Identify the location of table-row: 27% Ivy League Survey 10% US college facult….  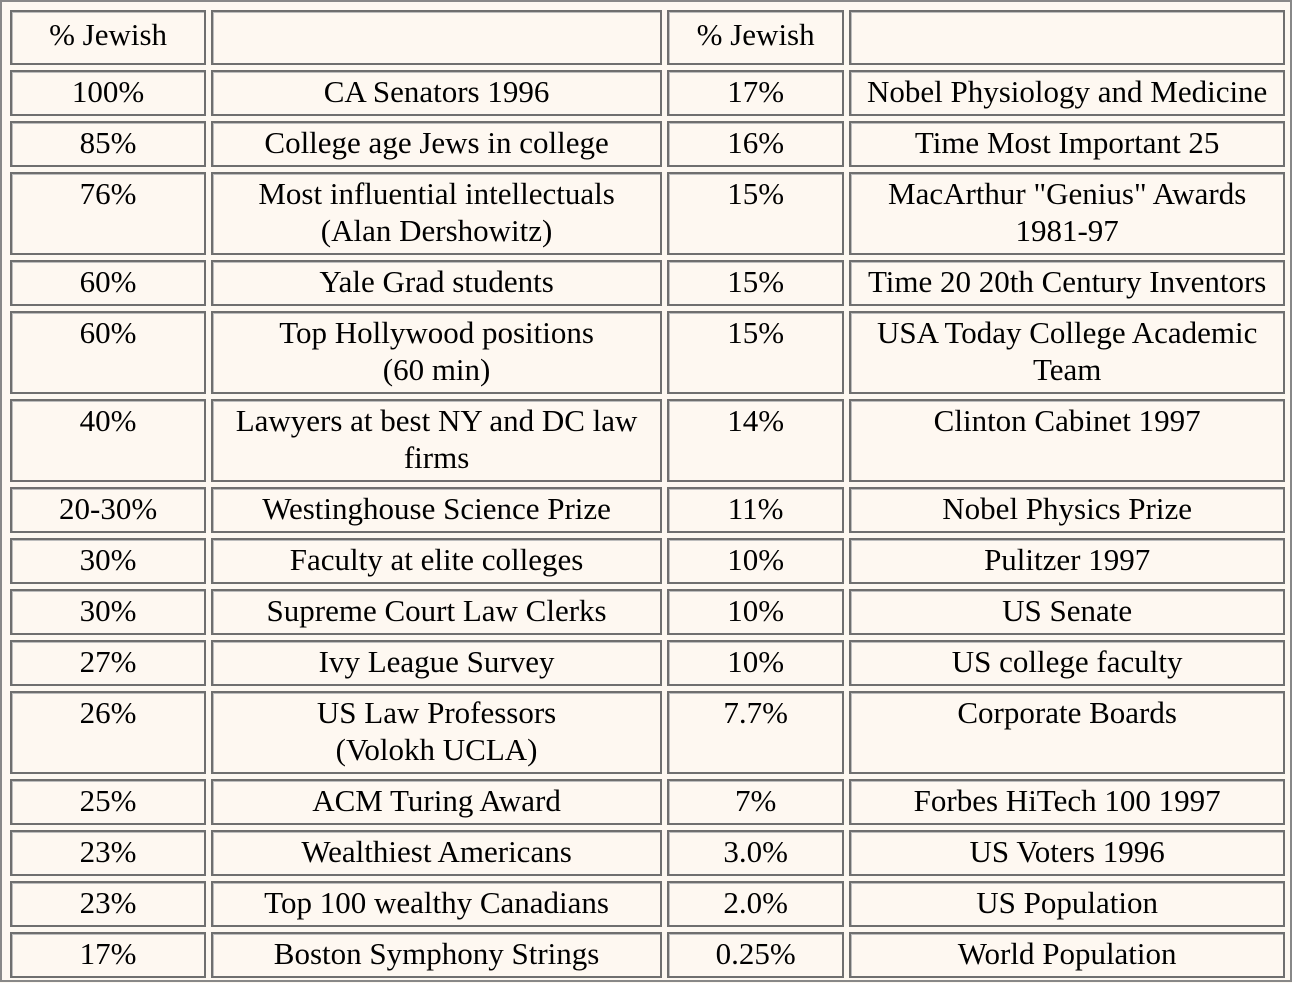
(647, 663).